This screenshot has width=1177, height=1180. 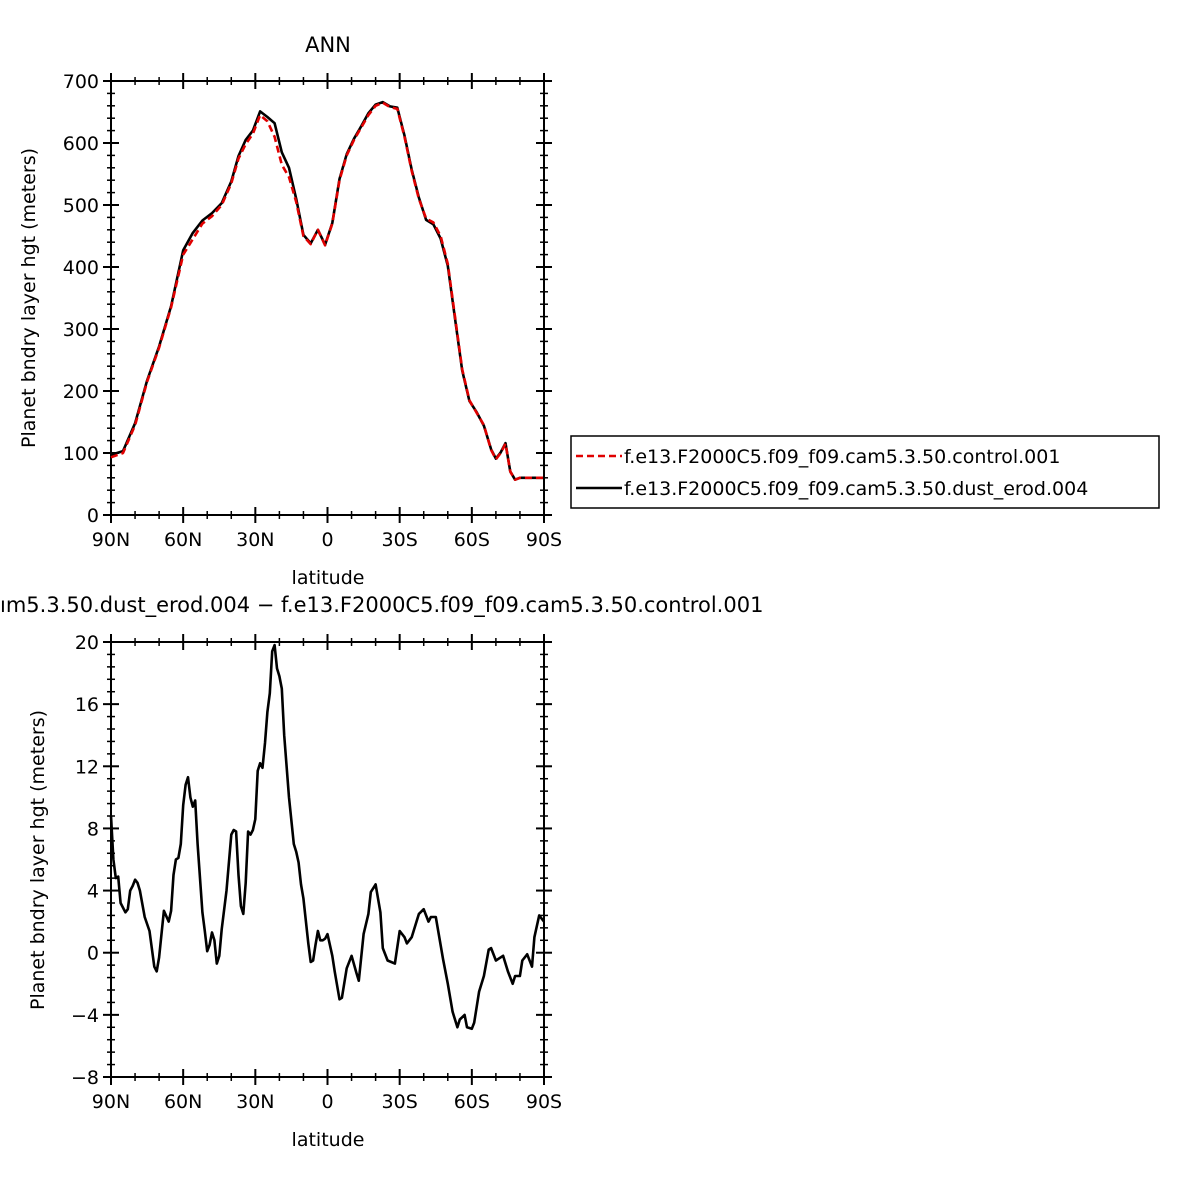 I want to click on y-tick-label: 4, so click(x=93, y=892).